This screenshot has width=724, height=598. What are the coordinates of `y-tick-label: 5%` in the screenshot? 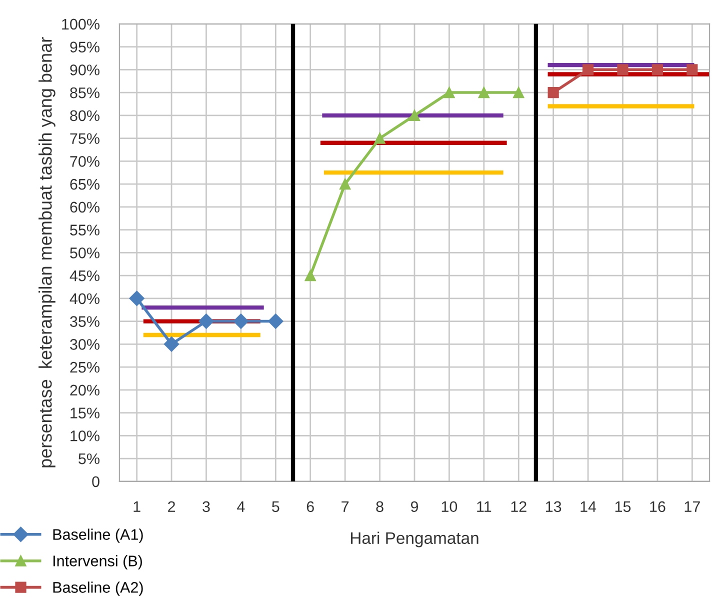 It's located at (89, 458).